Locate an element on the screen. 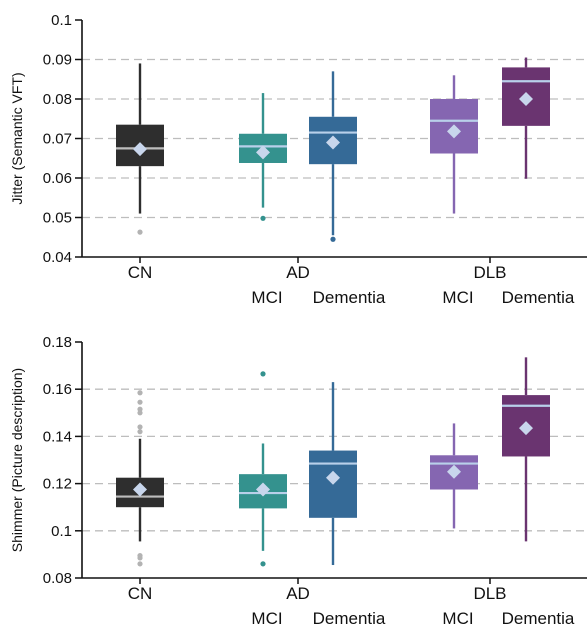  y-axis-label: Shimmer (Picture description) is located at coordinates (17, 460).